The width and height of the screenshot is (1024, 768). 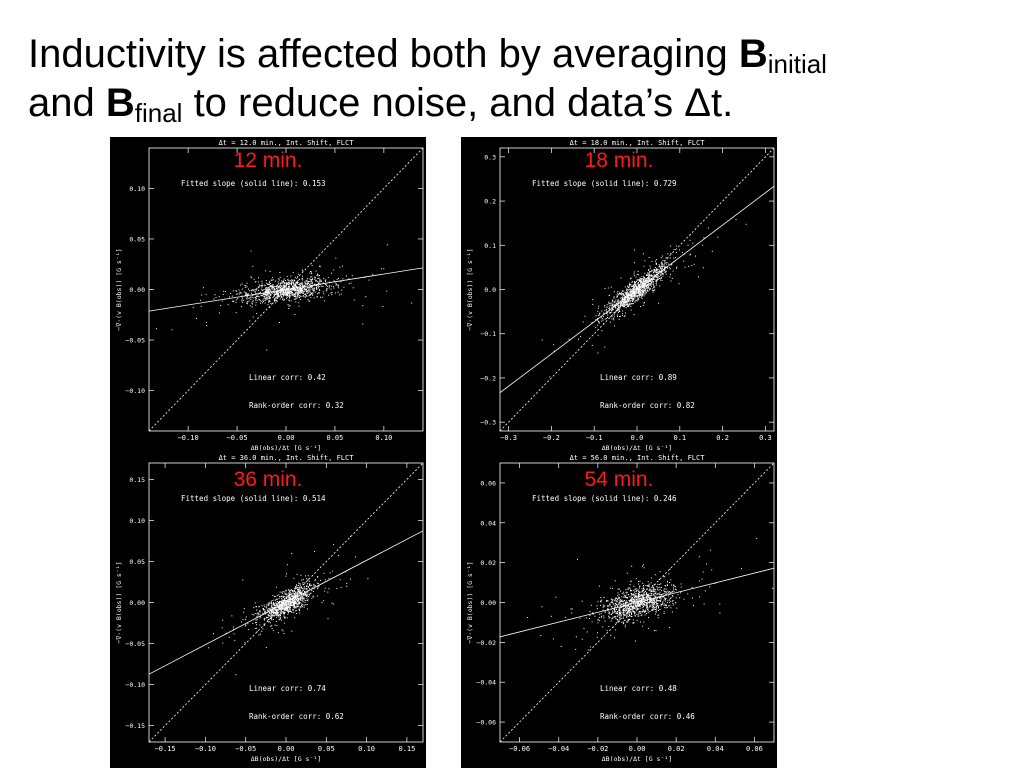 I want to click on scatter-points, so click(x=284, y=297).